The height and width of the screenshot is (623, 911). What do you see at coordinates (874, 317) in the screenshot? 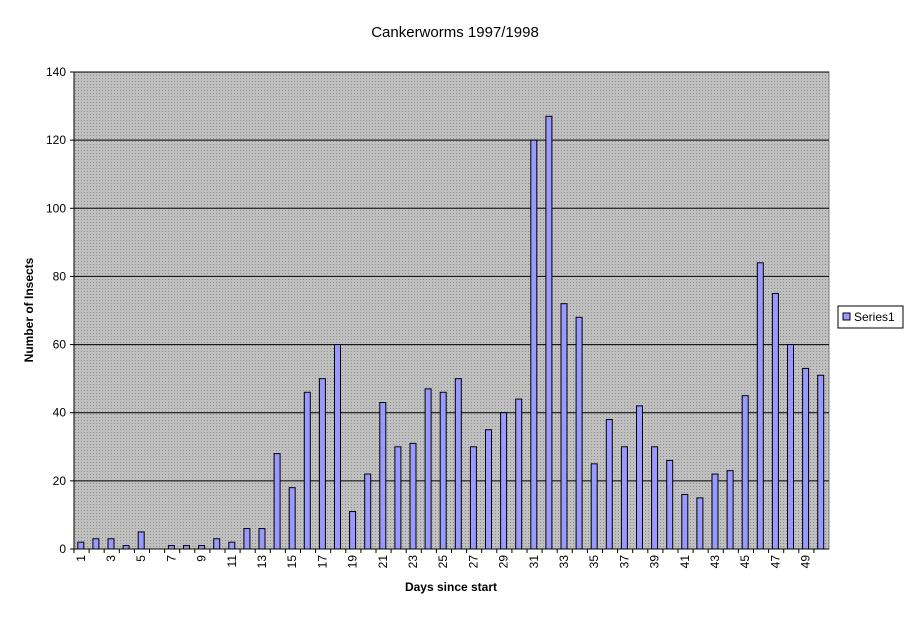
I see `legend-label: Series1` at bounding box center [874, 317].